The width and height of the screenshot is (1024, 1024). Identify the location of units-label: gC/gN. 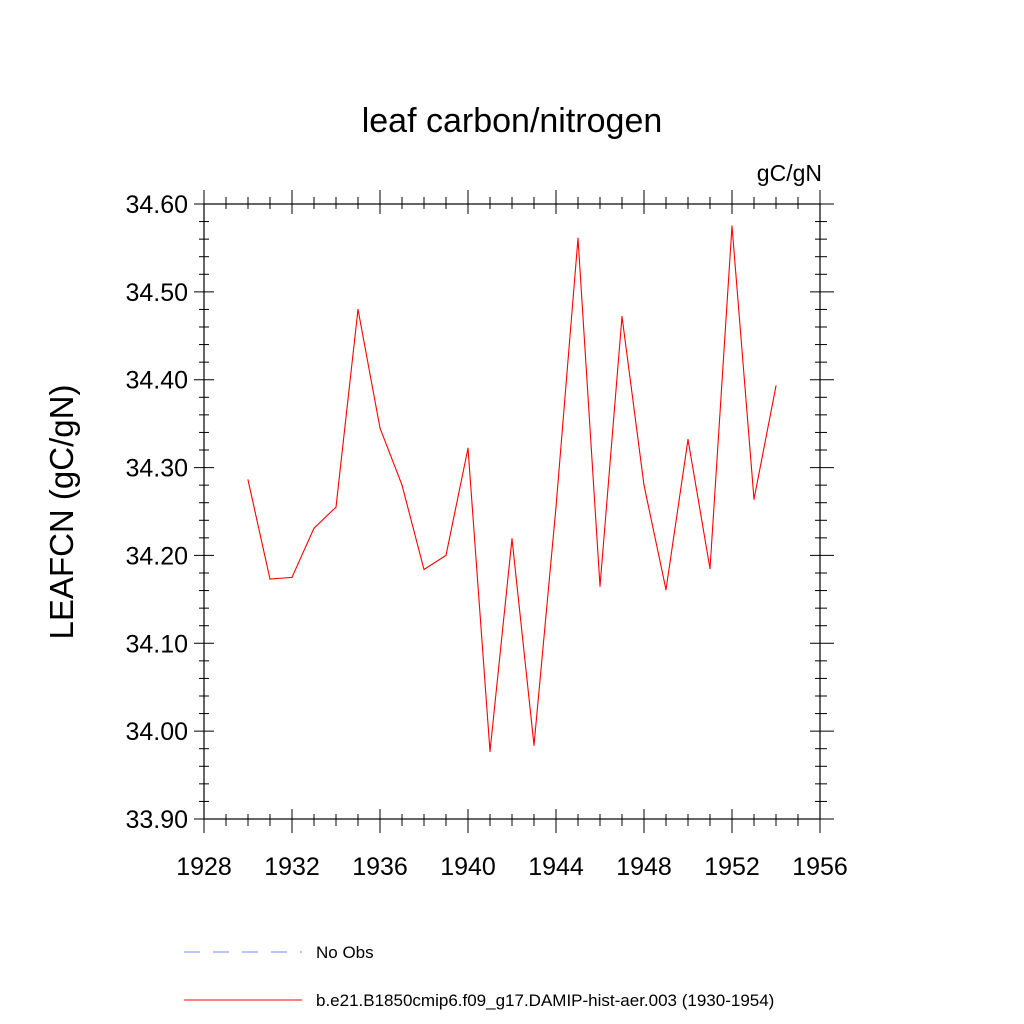
(789, 173).